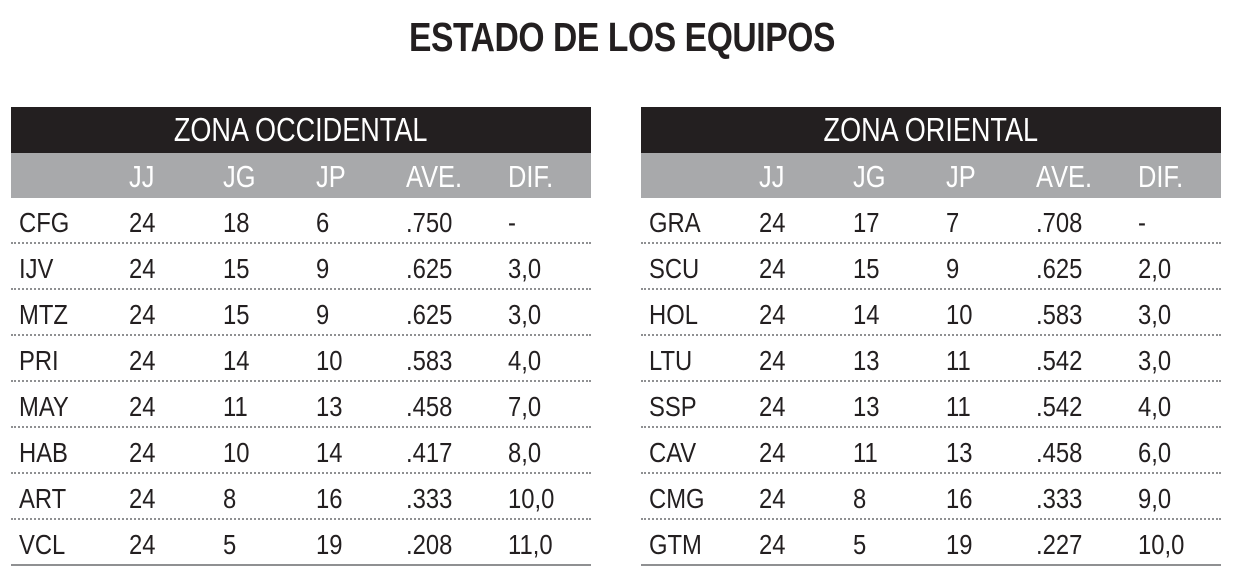 The height and width of the screenshot is (571, 1244). I want to click on team-code: SCU, so click(674, 268).